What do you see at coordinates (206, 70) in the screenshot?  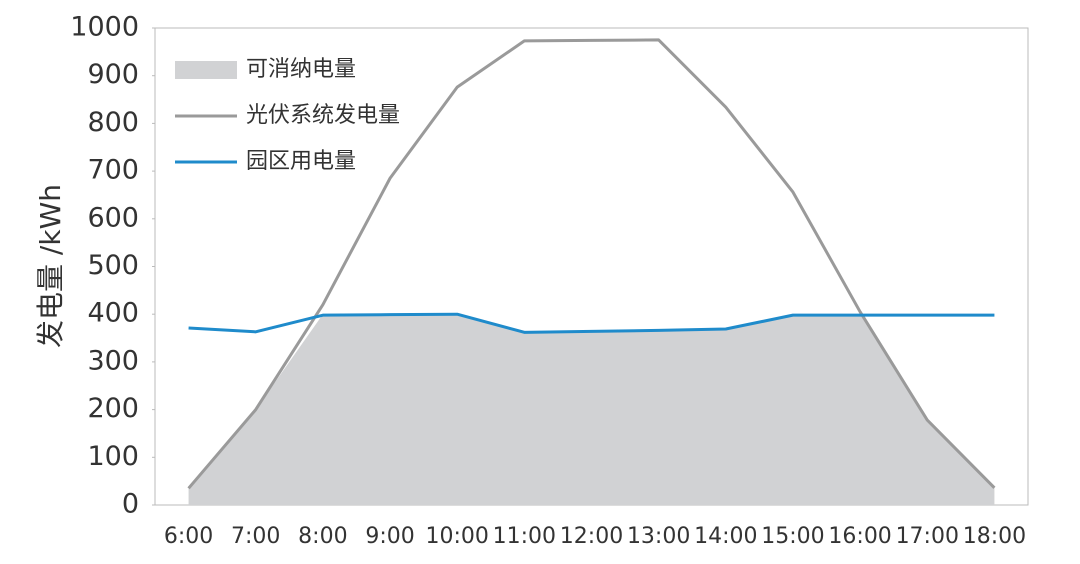 I see `legend-swatch` at bounding box center [206, 70].